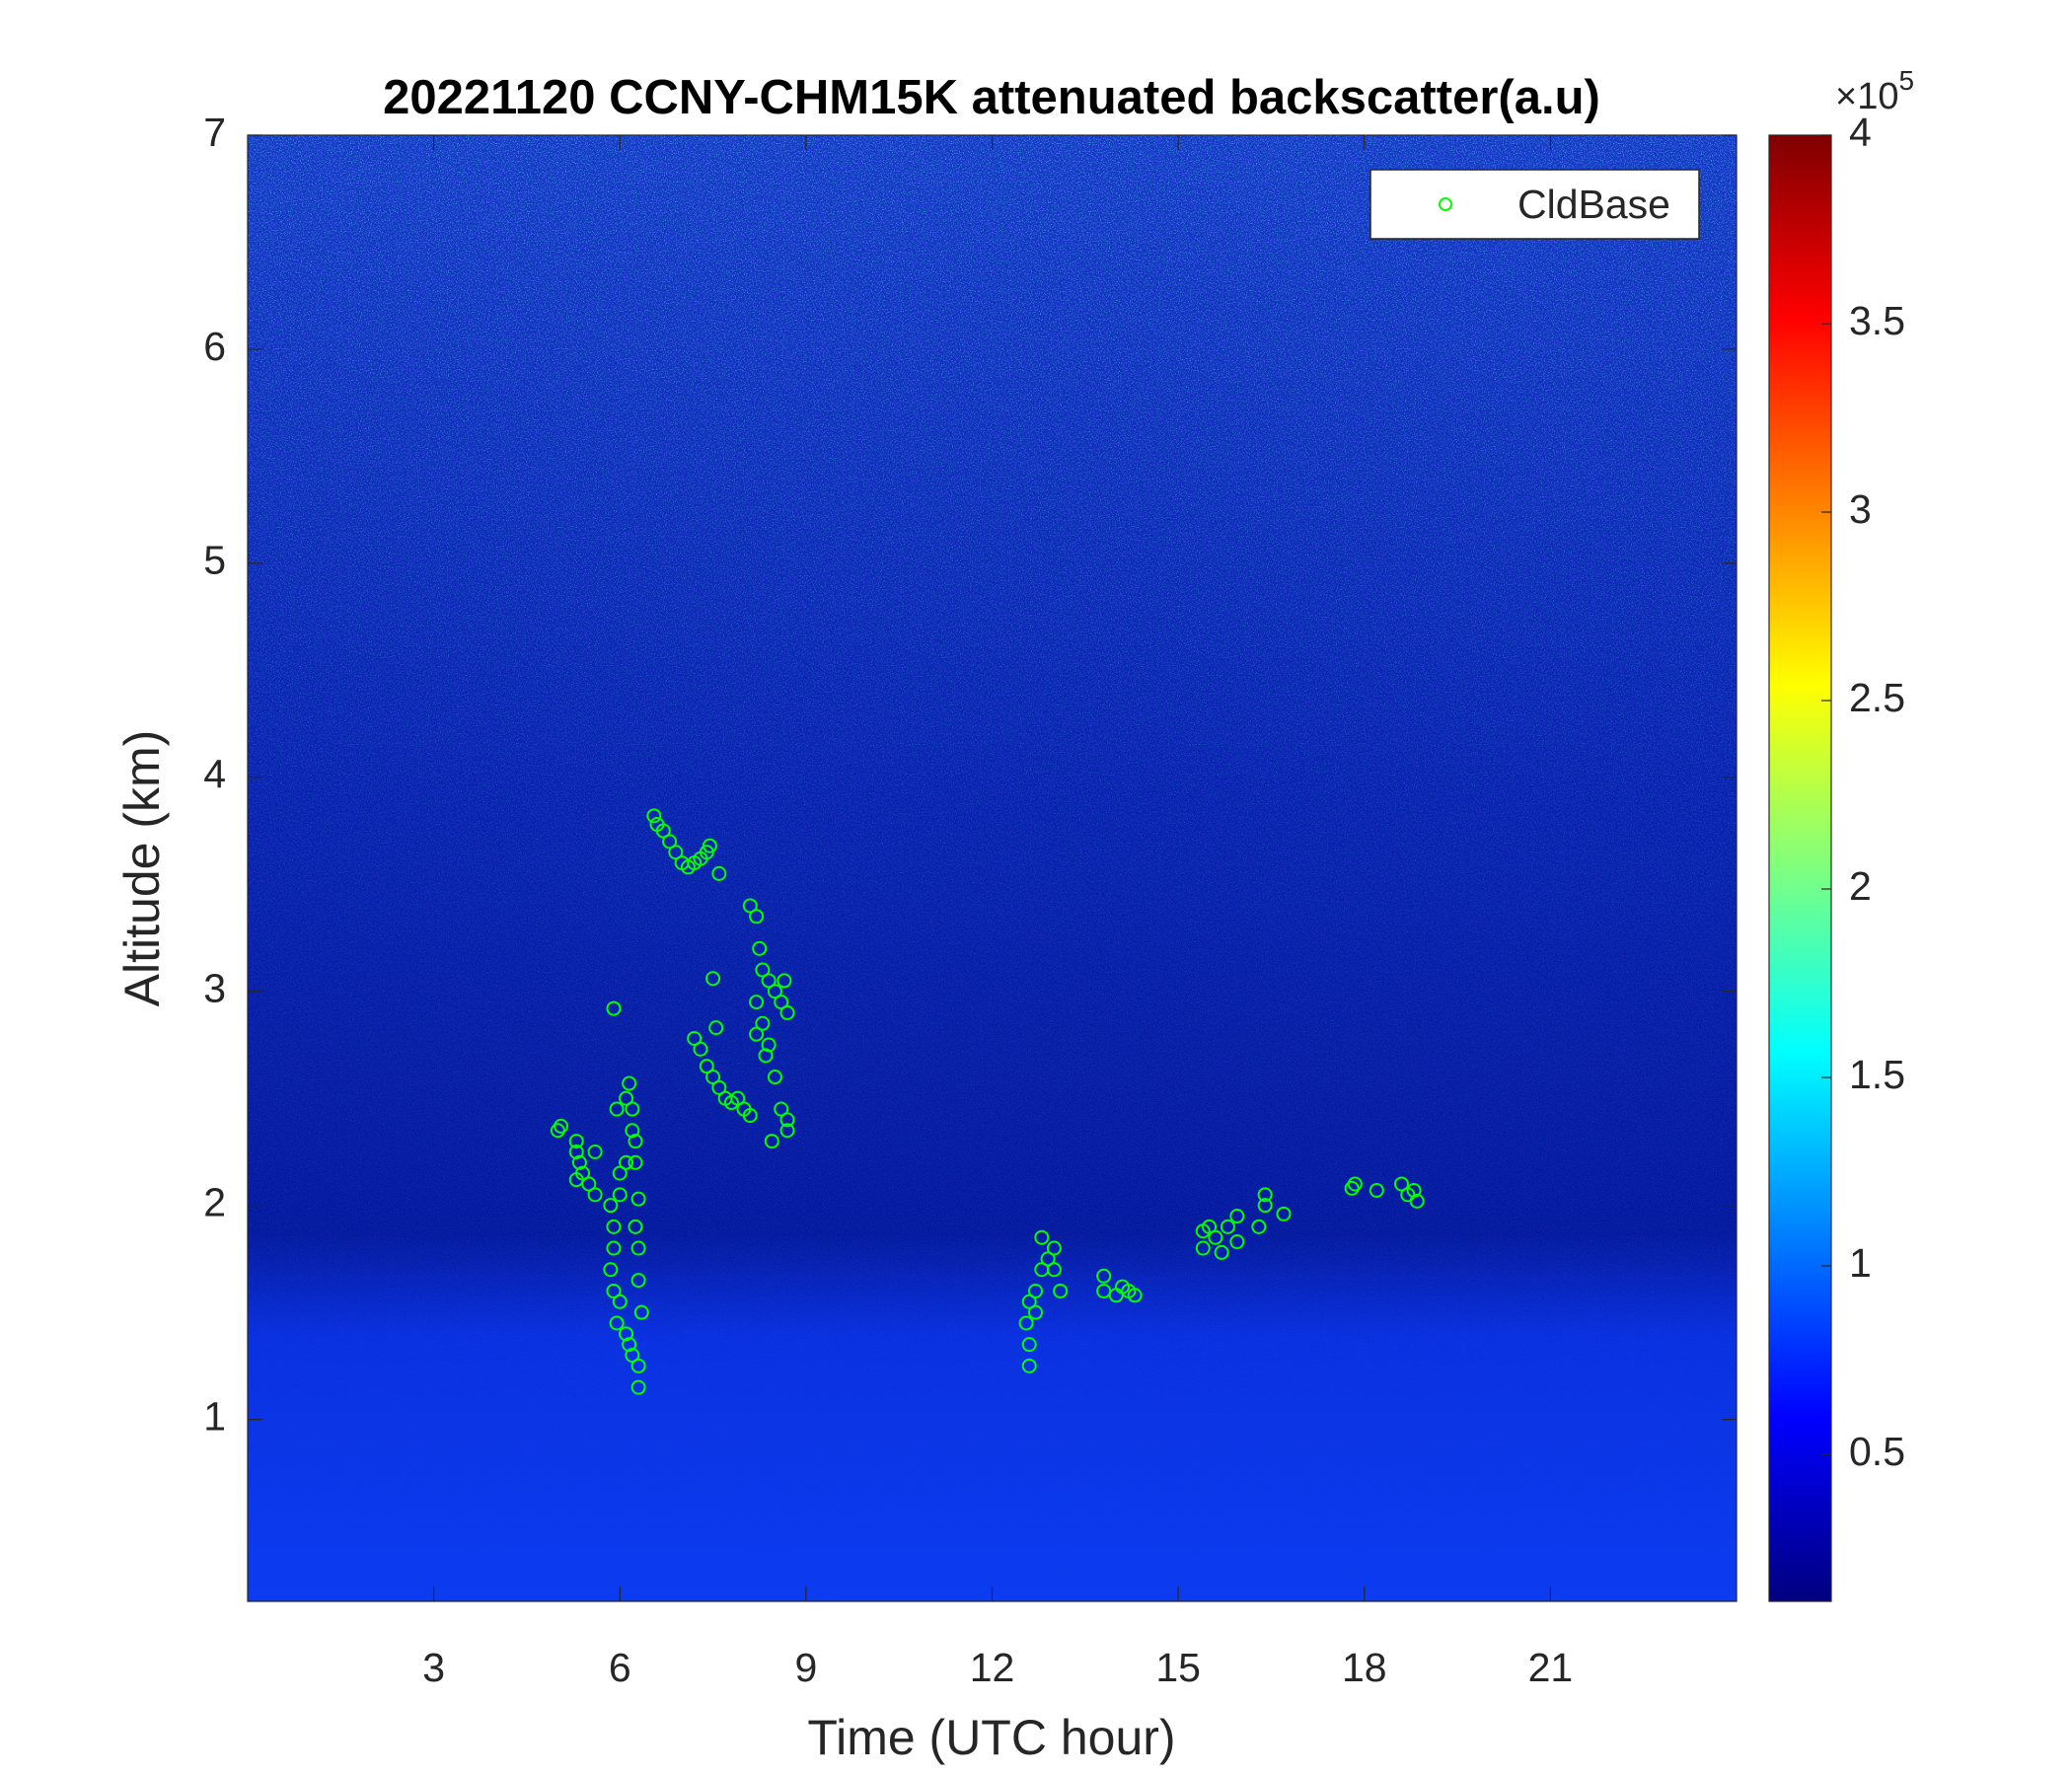 Image resolution: width=2072 pixels, height=1776 pixels. What do you see at coordinates (1875, 91) in the screenshot?
I see `colorbar-multiplier: ×10⁵` at bounding box center [1875, 91].